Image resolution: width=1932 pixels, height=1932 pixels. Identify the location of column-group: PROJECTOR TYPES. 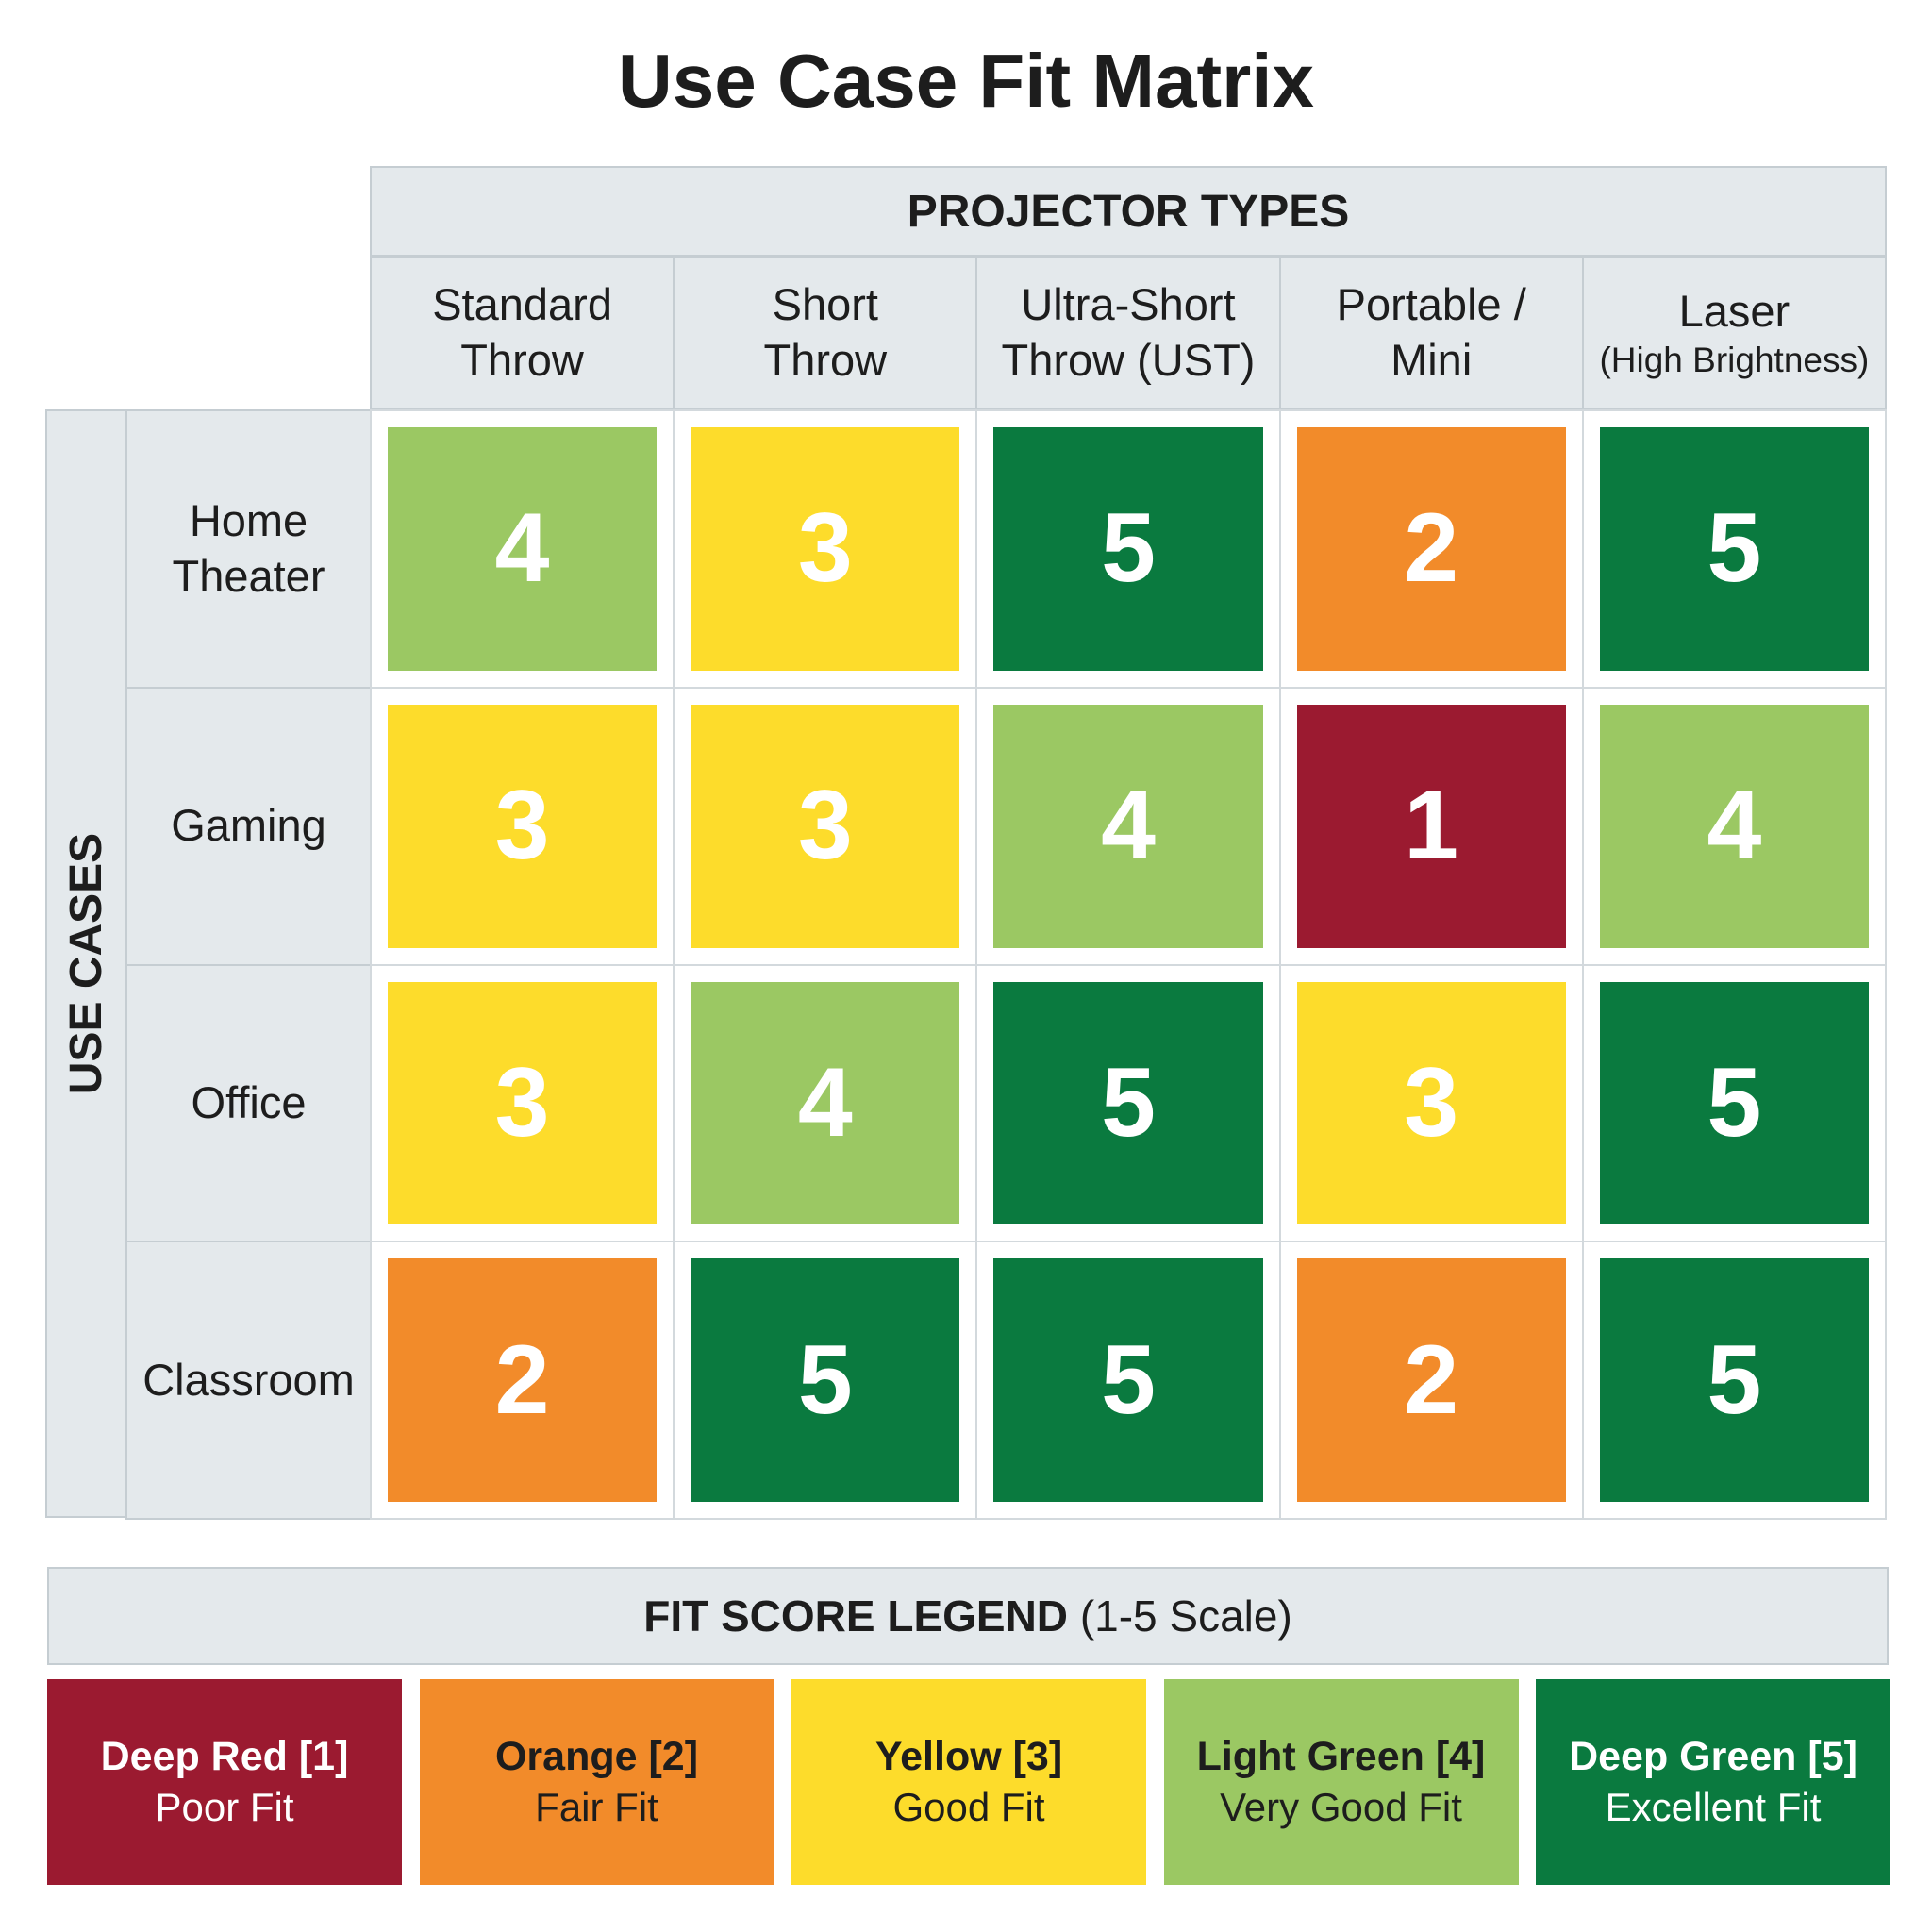
(1128, 212).